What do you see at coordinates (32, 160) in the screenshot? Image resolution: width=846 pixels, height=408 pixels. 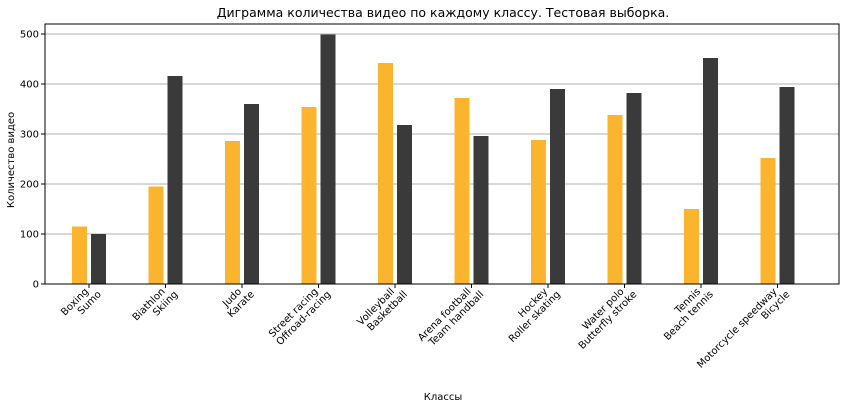 I see `y-axis: 0 100 200 300 400 500` at bounding box center [32, 160].